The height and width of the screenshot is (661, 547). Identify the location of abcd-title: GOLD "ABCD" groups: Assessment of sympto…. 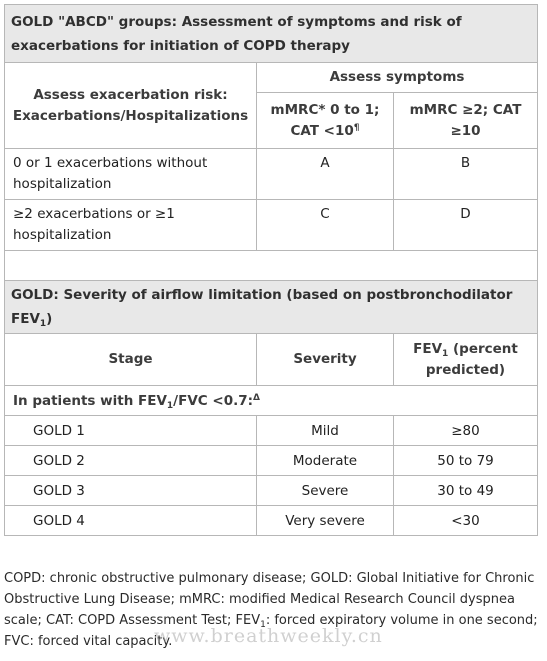
(271, 33).